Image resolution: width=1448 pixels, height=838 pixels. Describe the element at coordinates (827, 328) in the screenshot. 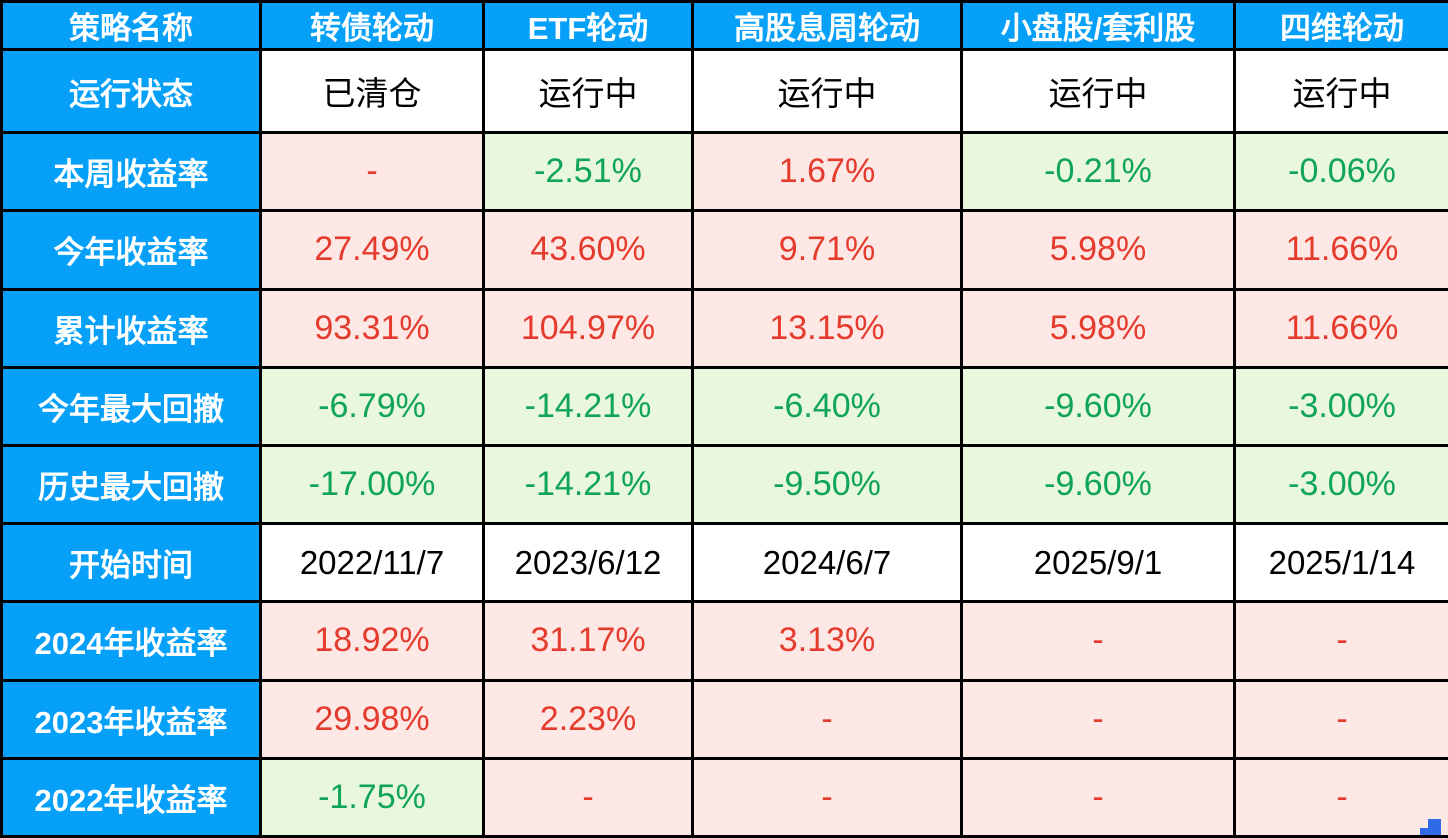

I see `table-cell: 13.15%` at that location.